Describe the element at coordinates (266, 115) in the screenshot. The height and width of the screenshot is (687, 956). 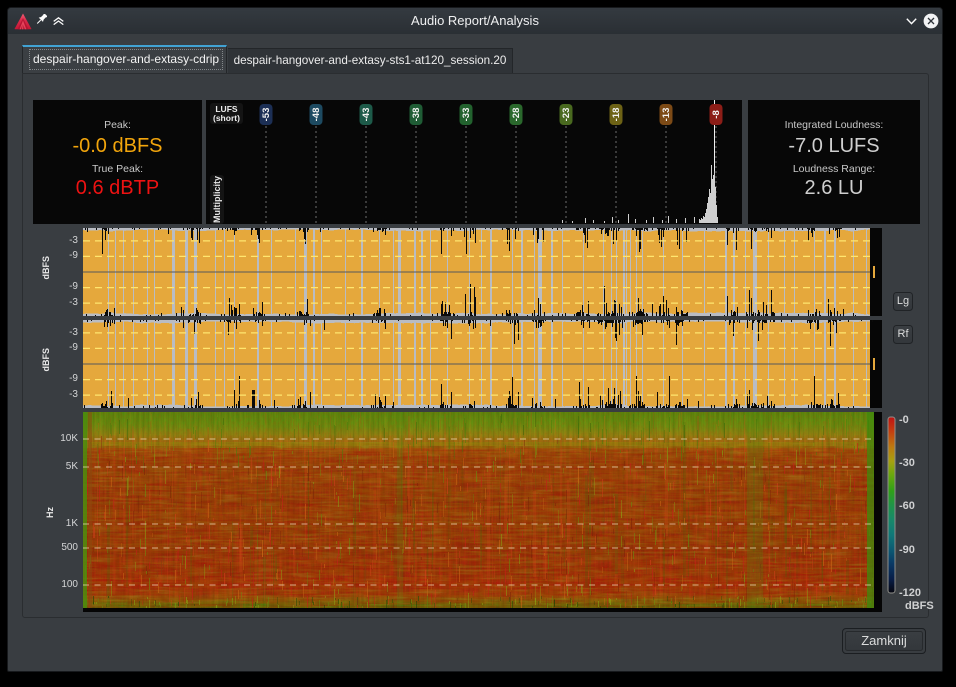
I see `svg-text: -53` at that location.